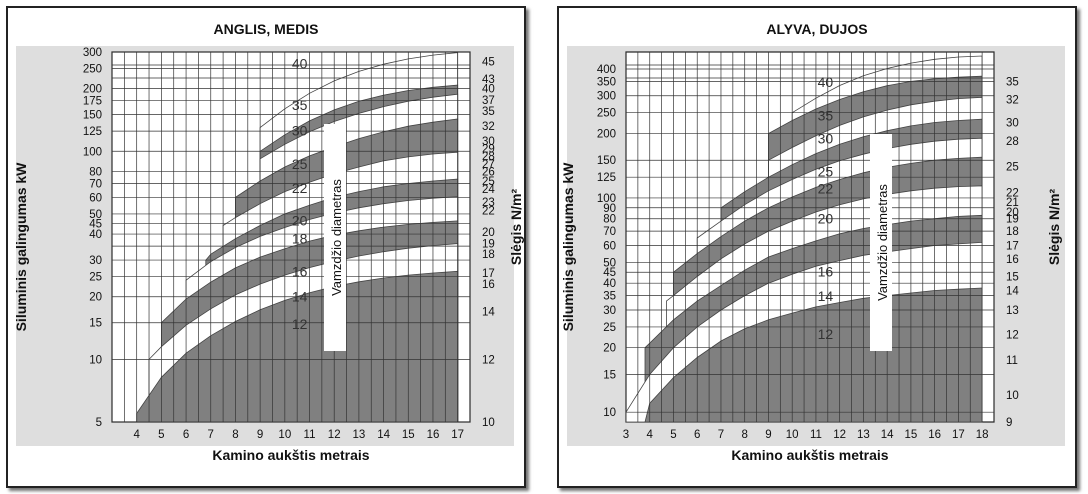 This screenshot has height=494, width=1088. I want to click on y-right-tick-label: 19, so click(488, 245).